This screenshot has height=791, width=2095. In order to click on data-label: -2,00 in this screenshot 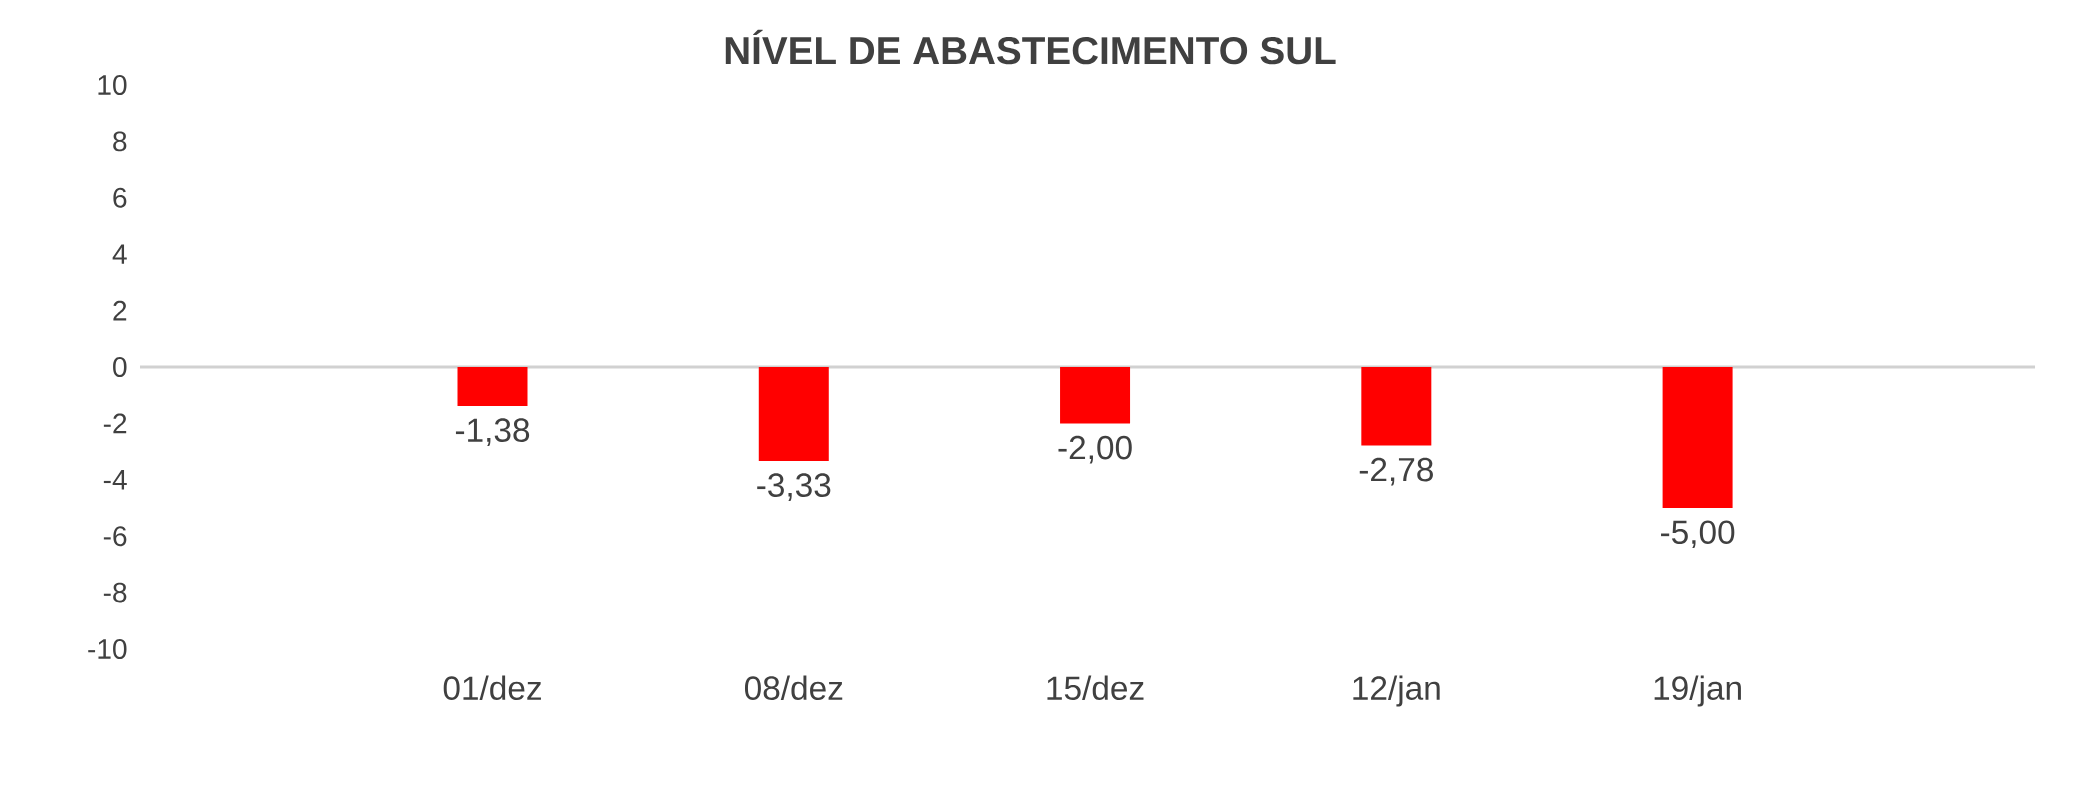, I will do `click(1095, 449)`.